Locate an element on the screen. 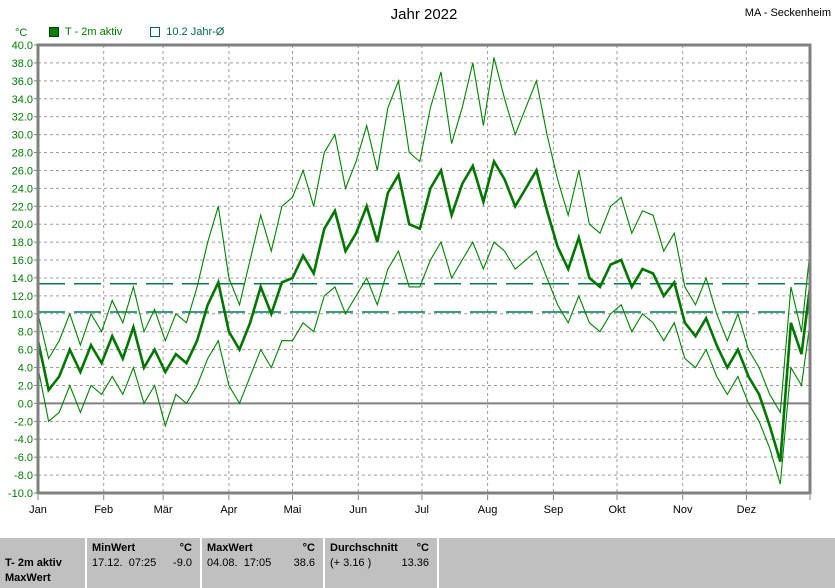  y-axis-label: -6.0 is located at coordinates (23, 458).